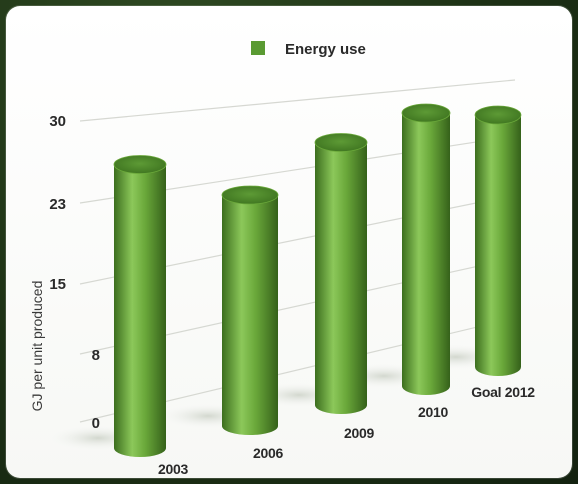  Describe the element at coordinates (359, 433) in the screenshot. I see `category-label: 2009` at that location.